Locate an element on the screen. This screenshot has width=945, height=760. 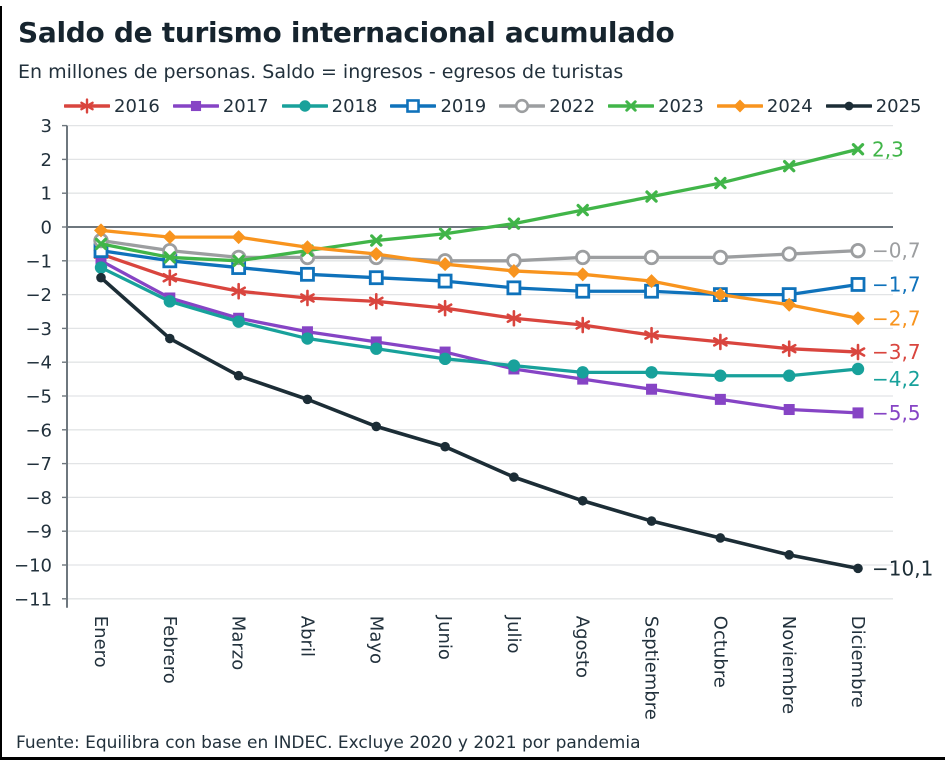
series-line-2019 is located at coordinates (479, 273).